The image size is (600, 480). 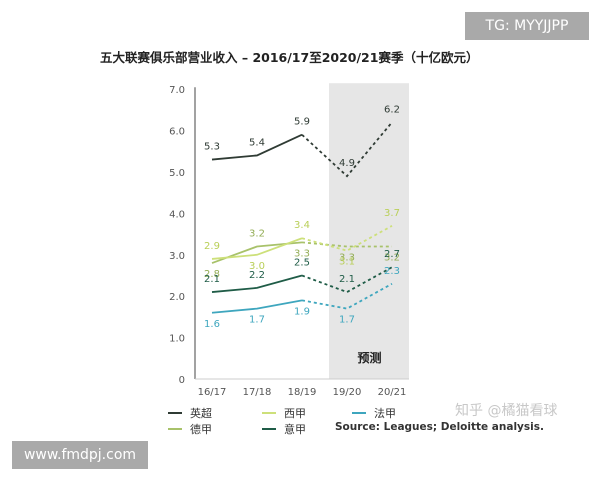 I want to click on data-label: 5.3, so click(x=212, y=147).